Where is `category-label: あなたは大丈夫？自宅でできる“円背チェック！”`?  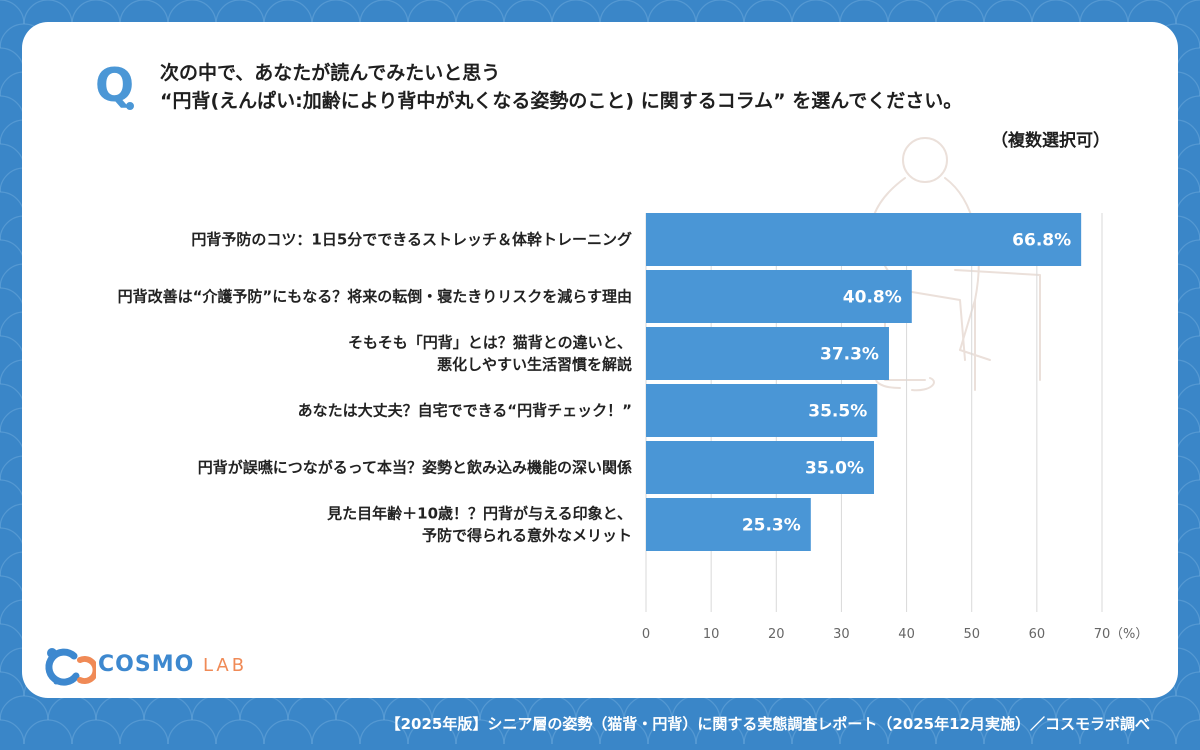
category-label: あなたは大丈夫？自宅でできる“円背チェック！” is located at coordinates (465, 411).